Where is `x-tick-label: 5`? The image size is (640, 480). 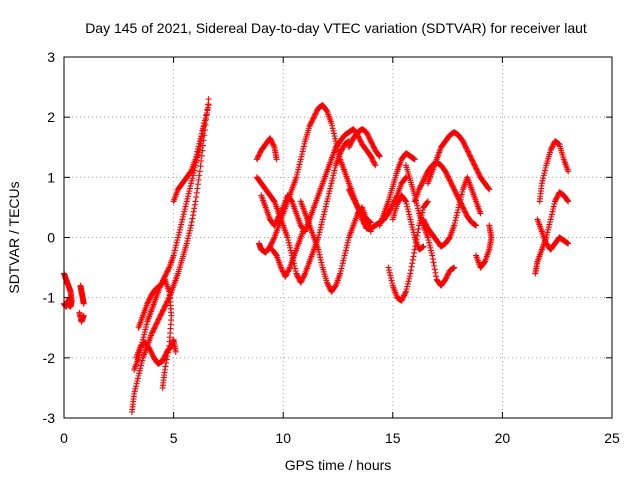 x-tick-label: 5 is located at coordinates (174, 438).